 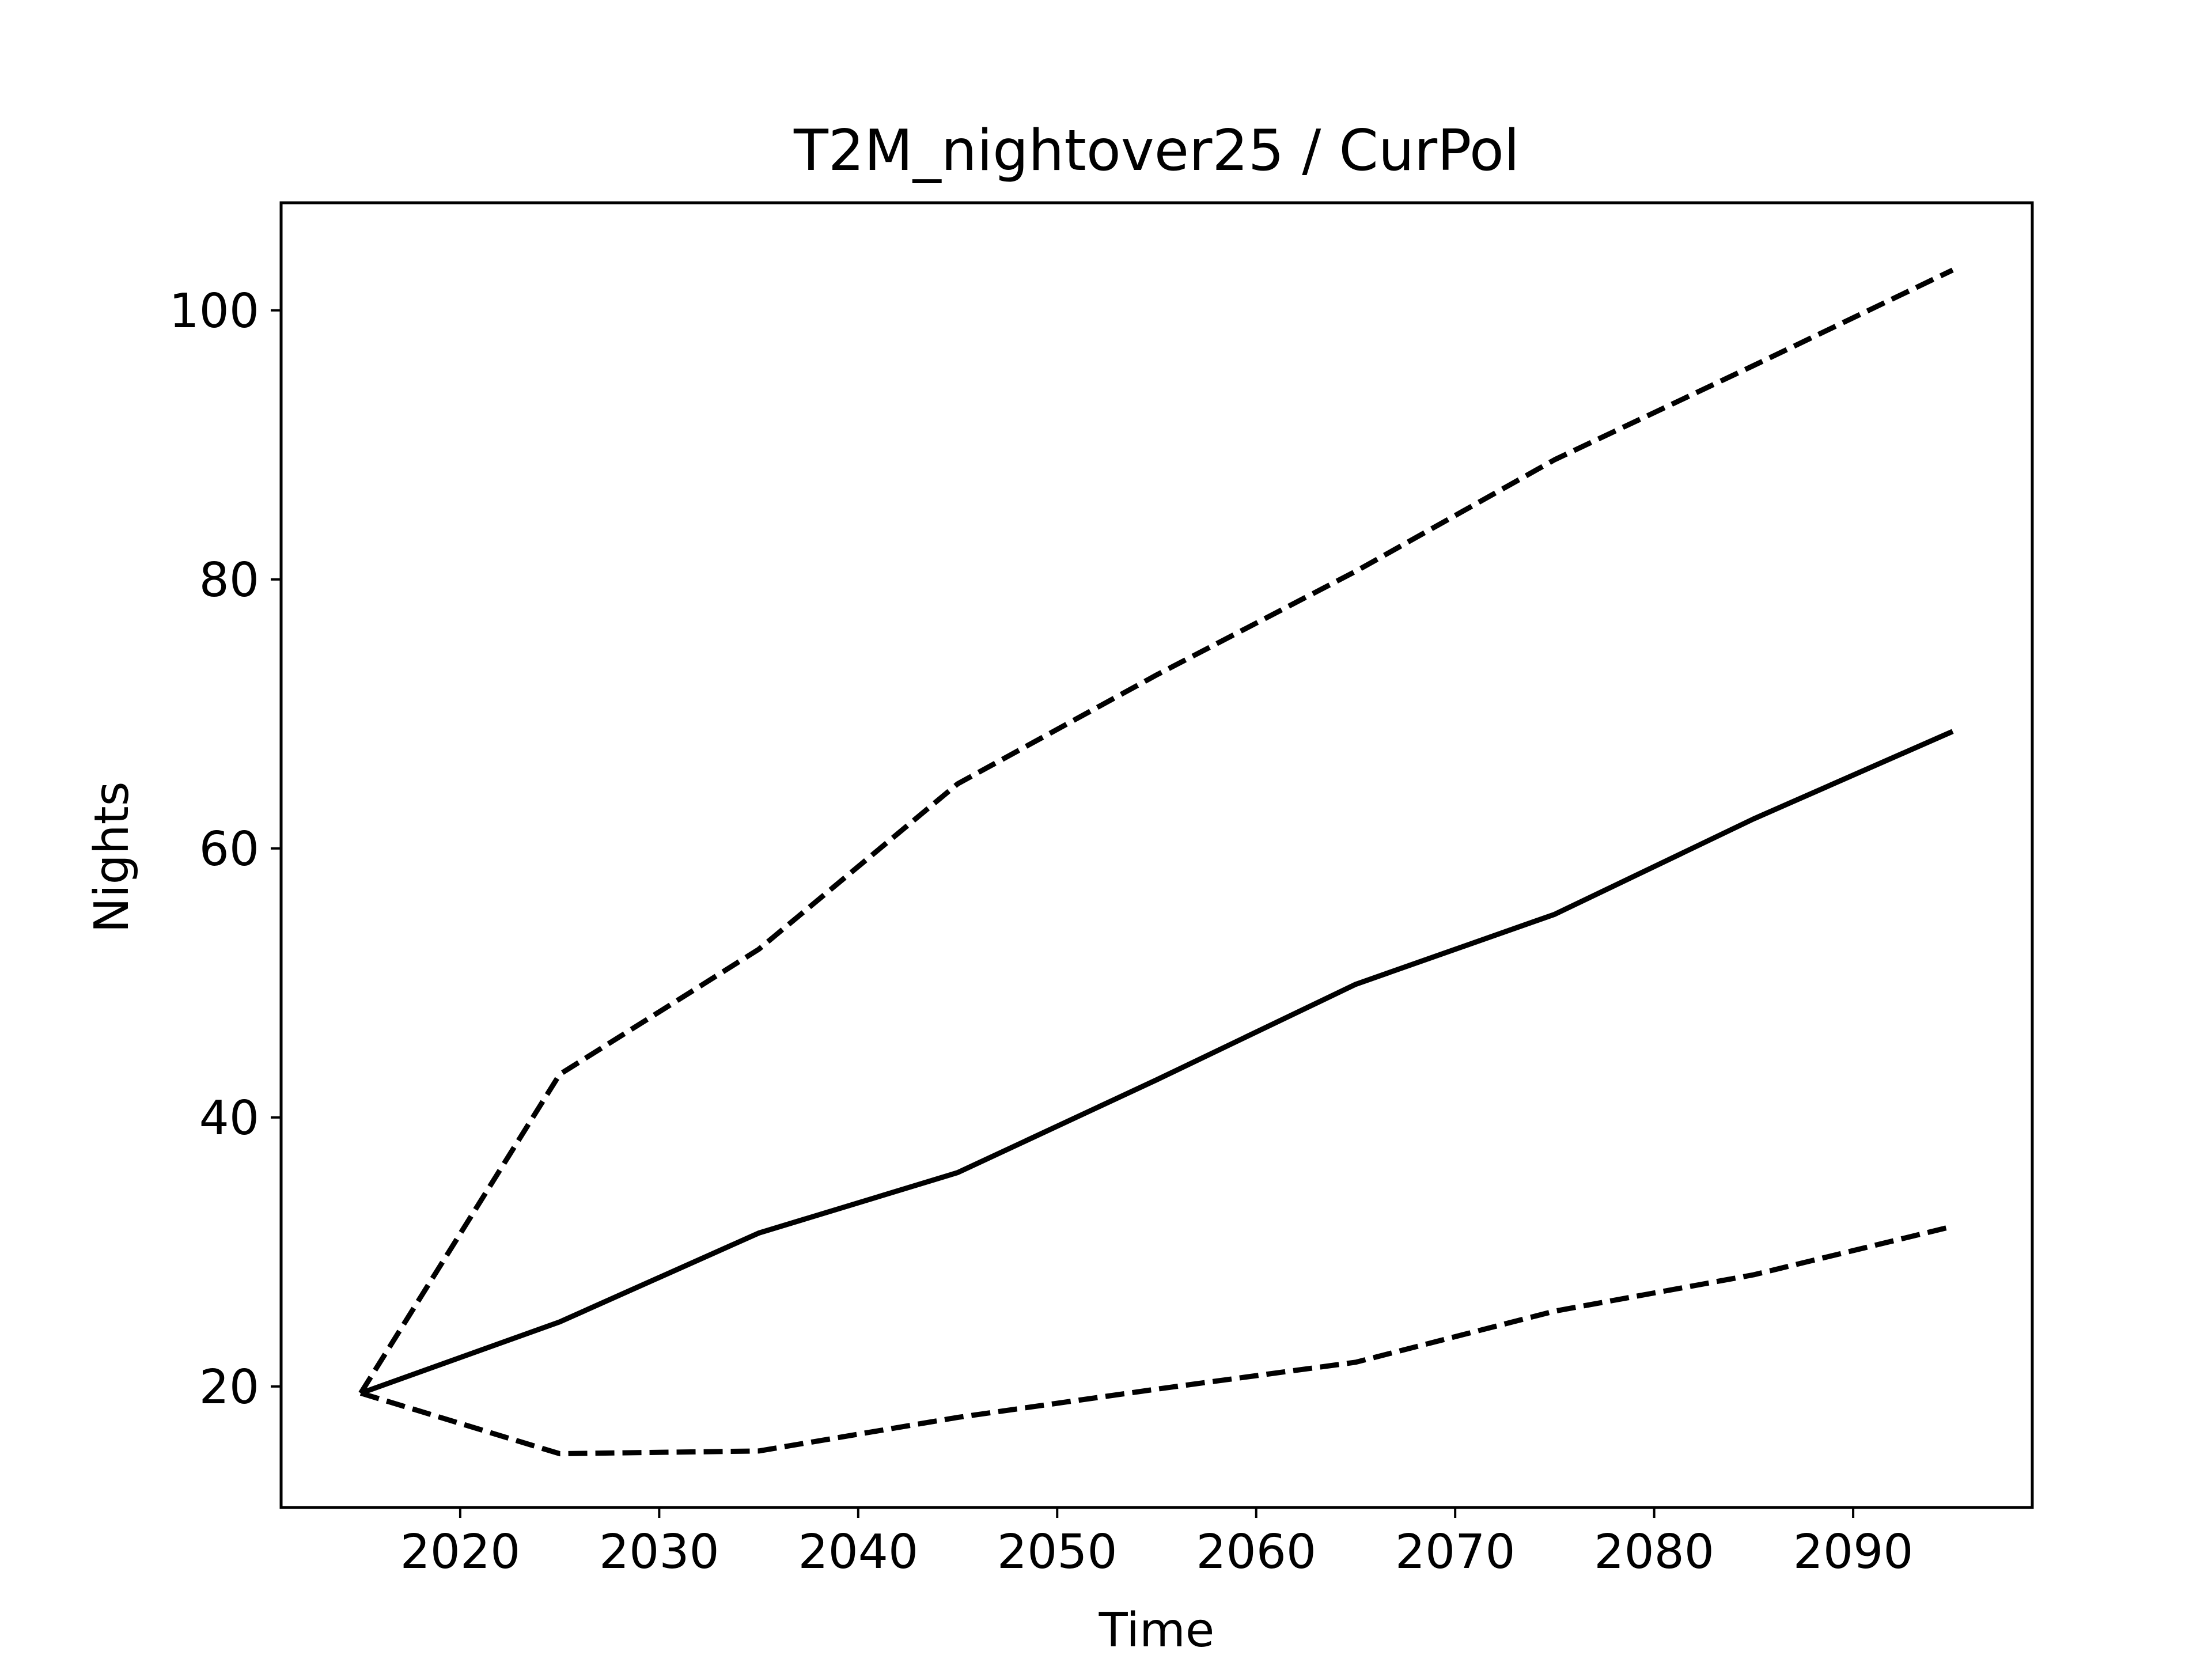 What do you see at coordinates (1256, 1552) in the screenshot?
I see `x-tick-label: 2060` at bounding box center [1256, 1552].